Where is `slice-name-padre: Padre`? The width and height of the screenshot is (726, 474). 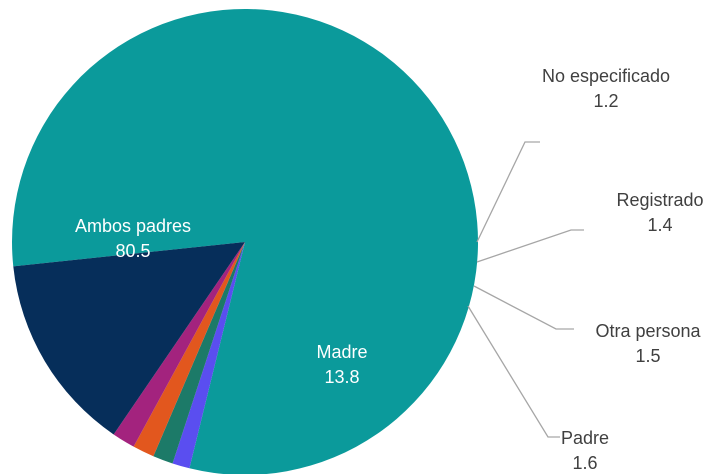 slice-name-padre: Padre is located at coordinates (585, 438).